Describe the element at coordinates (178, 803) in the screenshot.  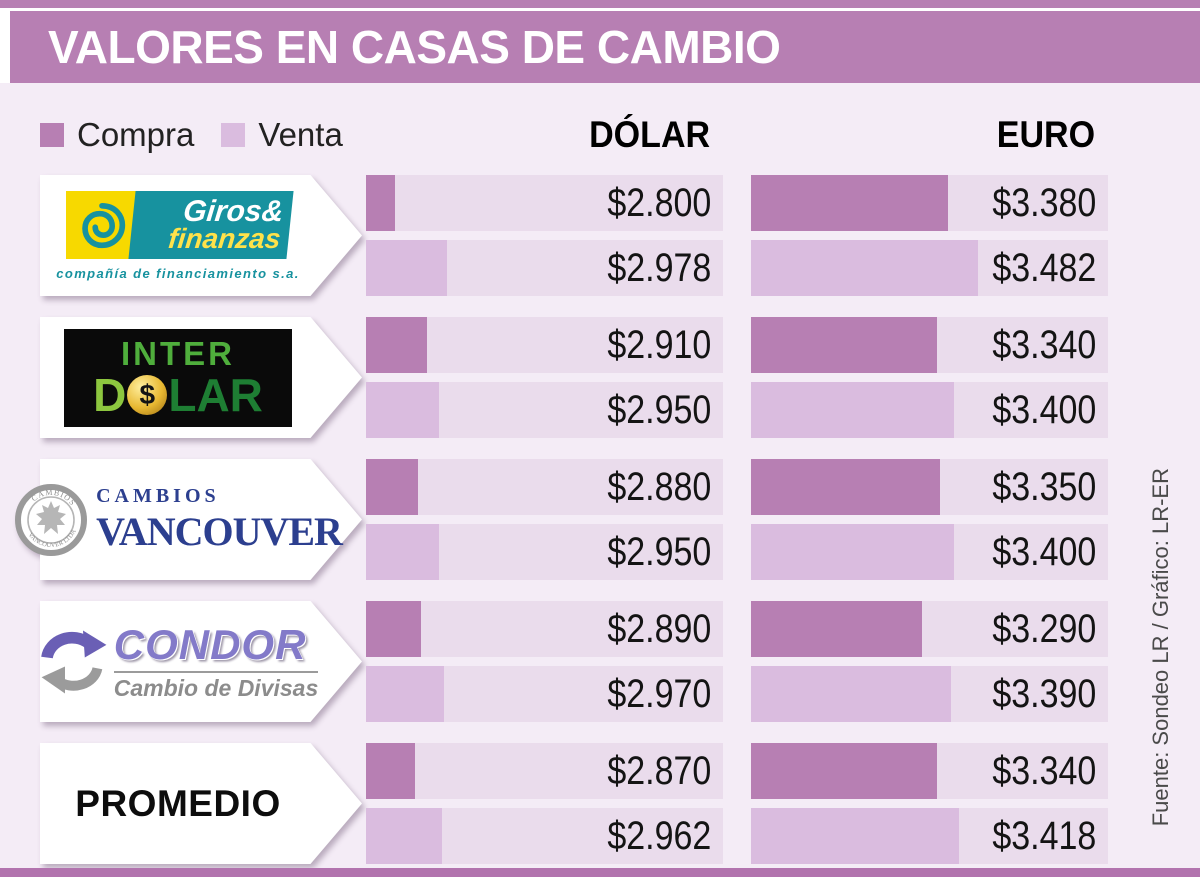
I see `promedio-label: PROMEDIO` at that location.